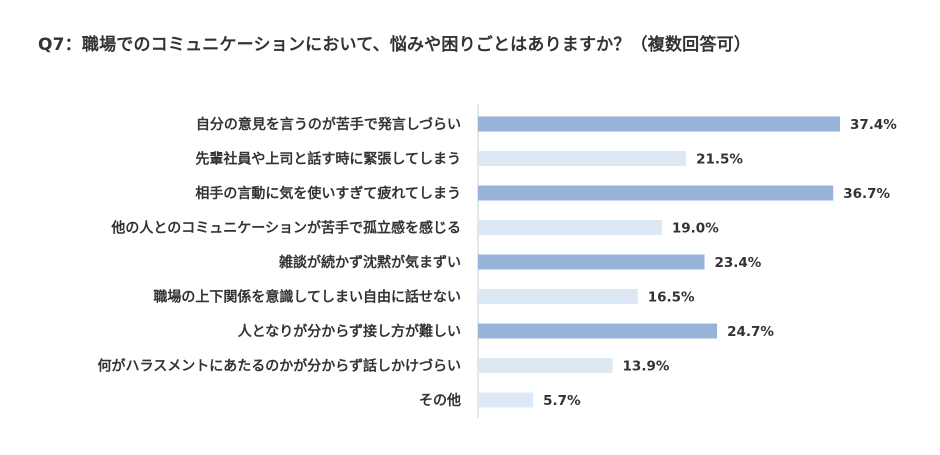  What do you see at coordinates (737, 263) in the screenshot?
I see `value-label: 23.4%` at bounding box center [737, 263].